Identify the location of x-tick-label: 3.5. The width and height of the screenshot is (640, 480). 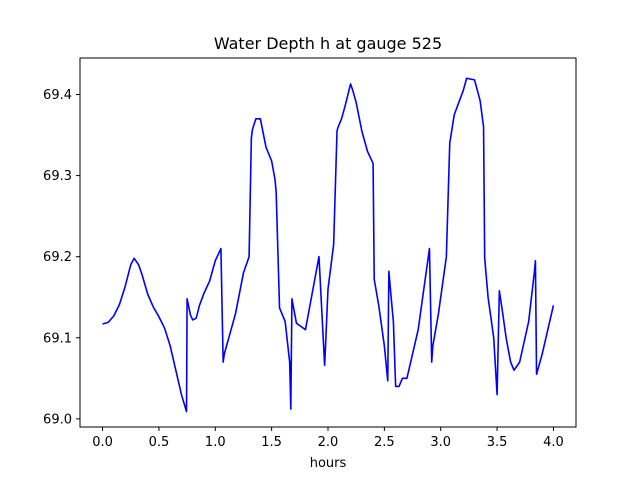
(497, 442).